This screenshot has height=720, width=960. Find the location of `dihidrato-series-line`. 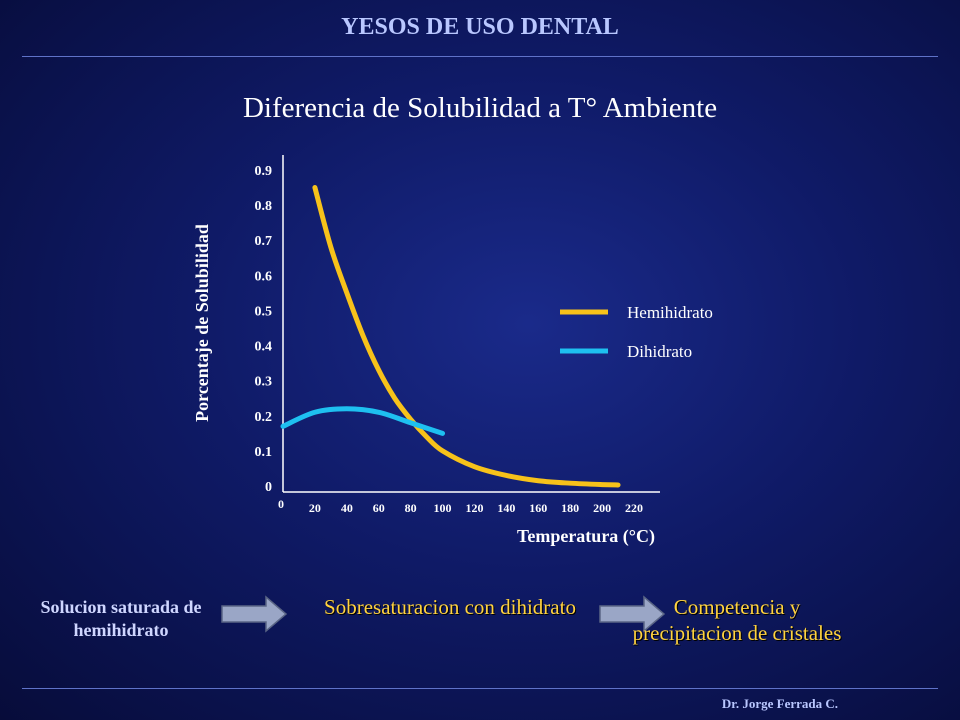

dihidrato-series-line is located at coordinates (363, 421).